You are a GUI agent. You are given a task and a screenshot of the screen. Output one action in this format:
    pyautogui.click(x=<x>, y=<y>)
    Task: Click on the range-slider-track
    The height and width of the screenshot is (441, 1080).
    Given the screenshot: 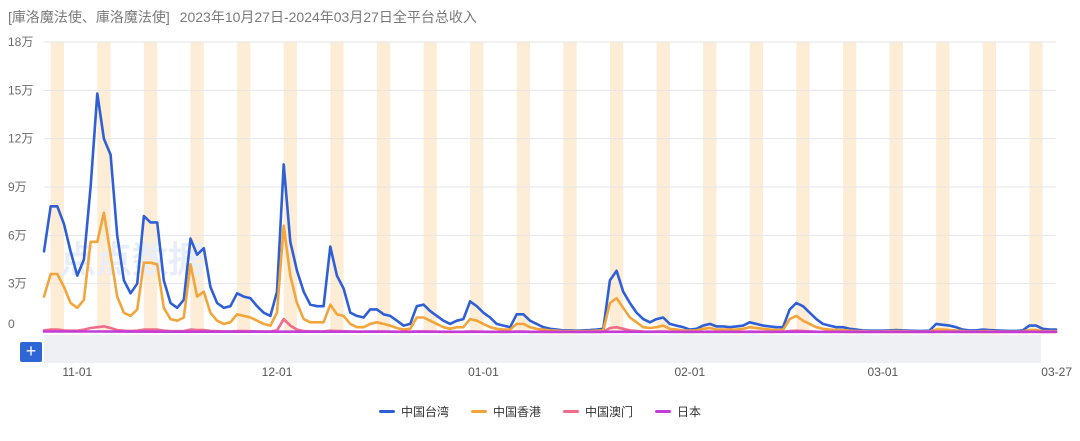 What is the action you would take?
    pyautogui.click(x=542, y=349)
    